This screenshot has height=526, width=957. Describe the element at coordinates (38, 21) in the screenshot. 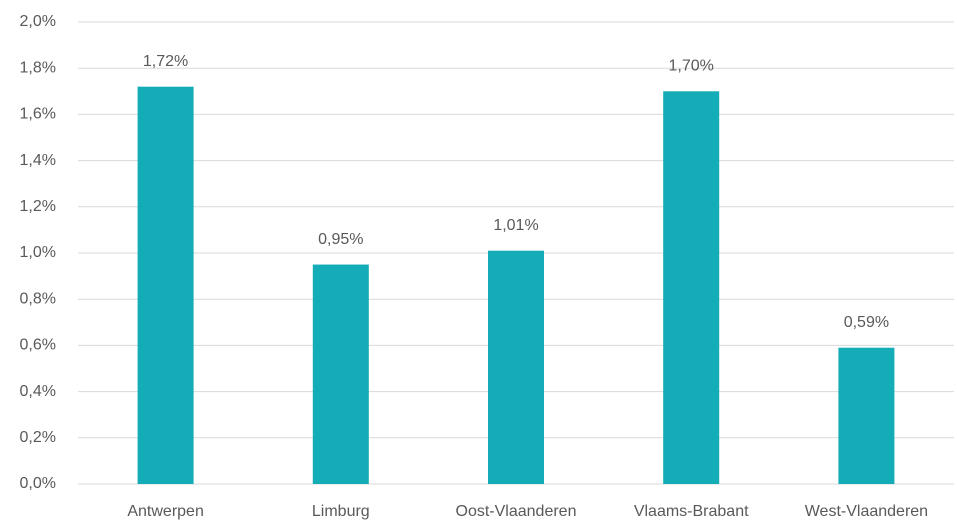

I see `y-tick-label: 2,0%` at that location.